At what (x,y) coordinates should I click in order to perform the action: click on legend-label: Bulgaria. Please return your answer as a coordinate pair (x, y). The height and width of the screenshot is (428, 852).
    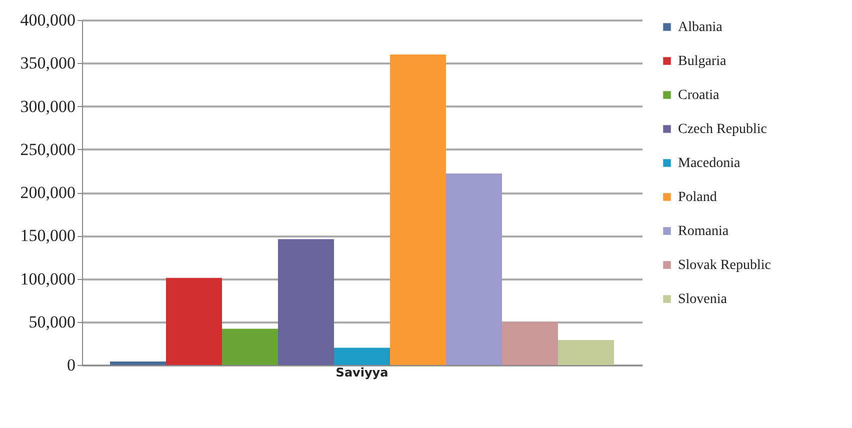
    Looking at the image, I should click on (702, 61).